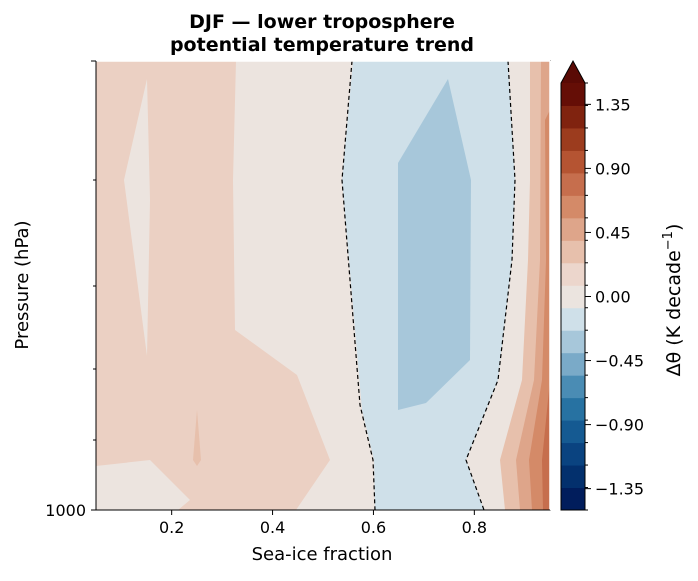 The width and height of the screenshot is (698, 581). I want to click on colorbar-tick-label: 0.45, so click(613, 232).